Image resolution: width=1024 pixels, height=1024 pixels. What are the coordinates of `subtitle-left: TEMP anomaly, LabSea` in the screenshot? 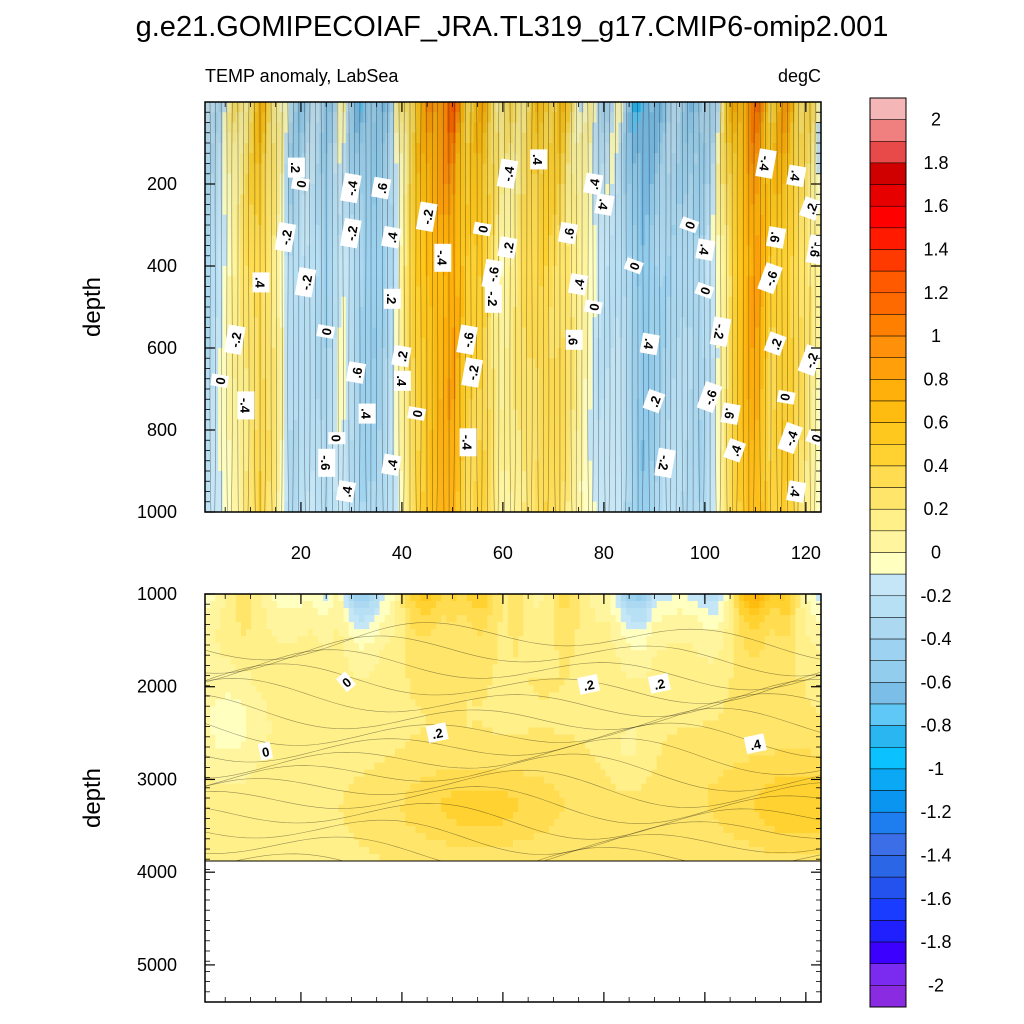 It's located at (302, 76).